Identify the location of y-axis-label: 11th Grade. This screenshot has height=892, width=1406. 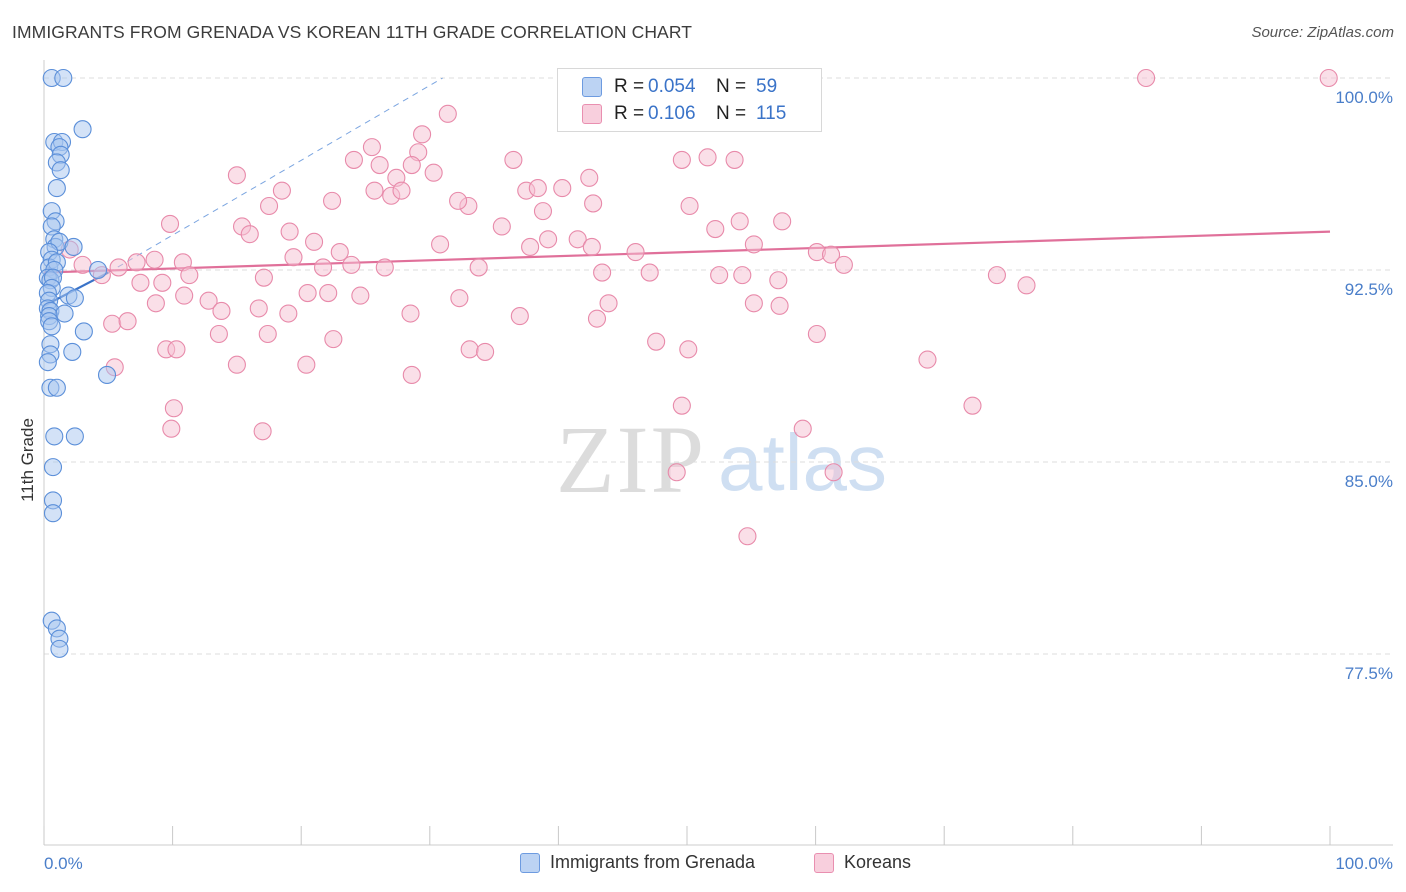
(27, 460).